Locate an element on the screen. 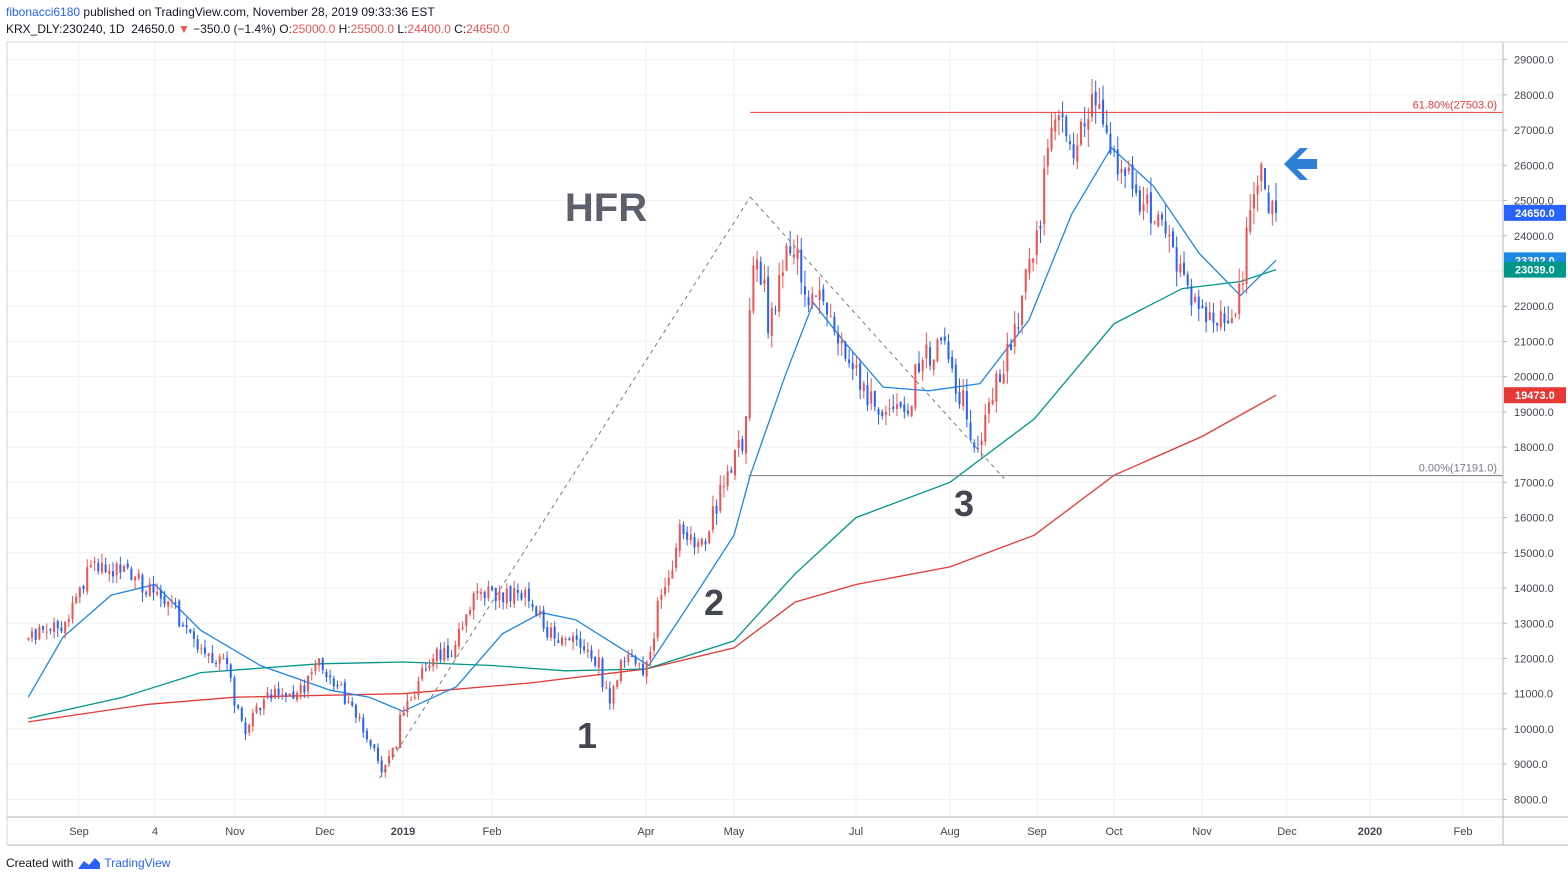  x-tick-label: Aug is located at coordinates (950, 832).